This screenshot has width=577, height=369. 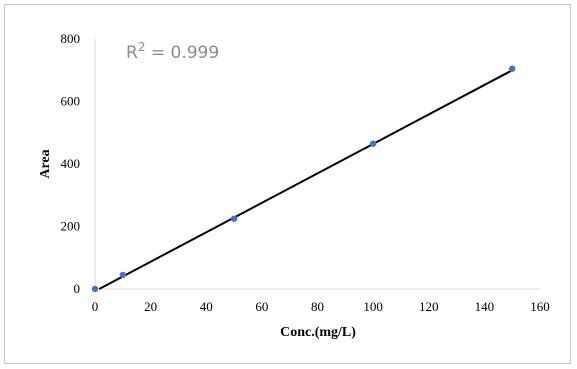 What do you see at coordinates (429, 306) in the screenshot?
I see `x-tick-label: 120` at bounding box center [429, 306].